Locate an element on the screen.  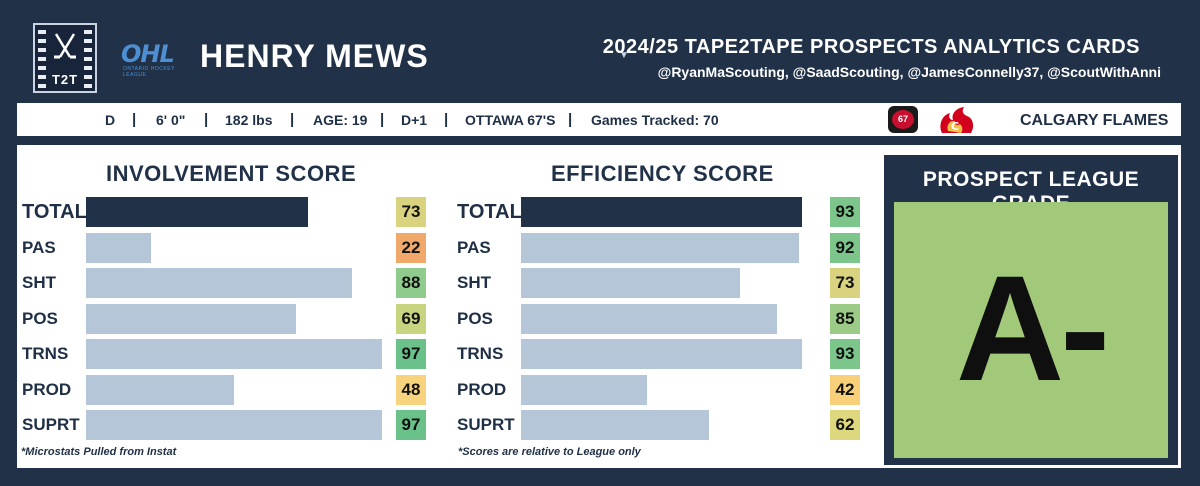
info-position: D is located at coordinates (110, 120).